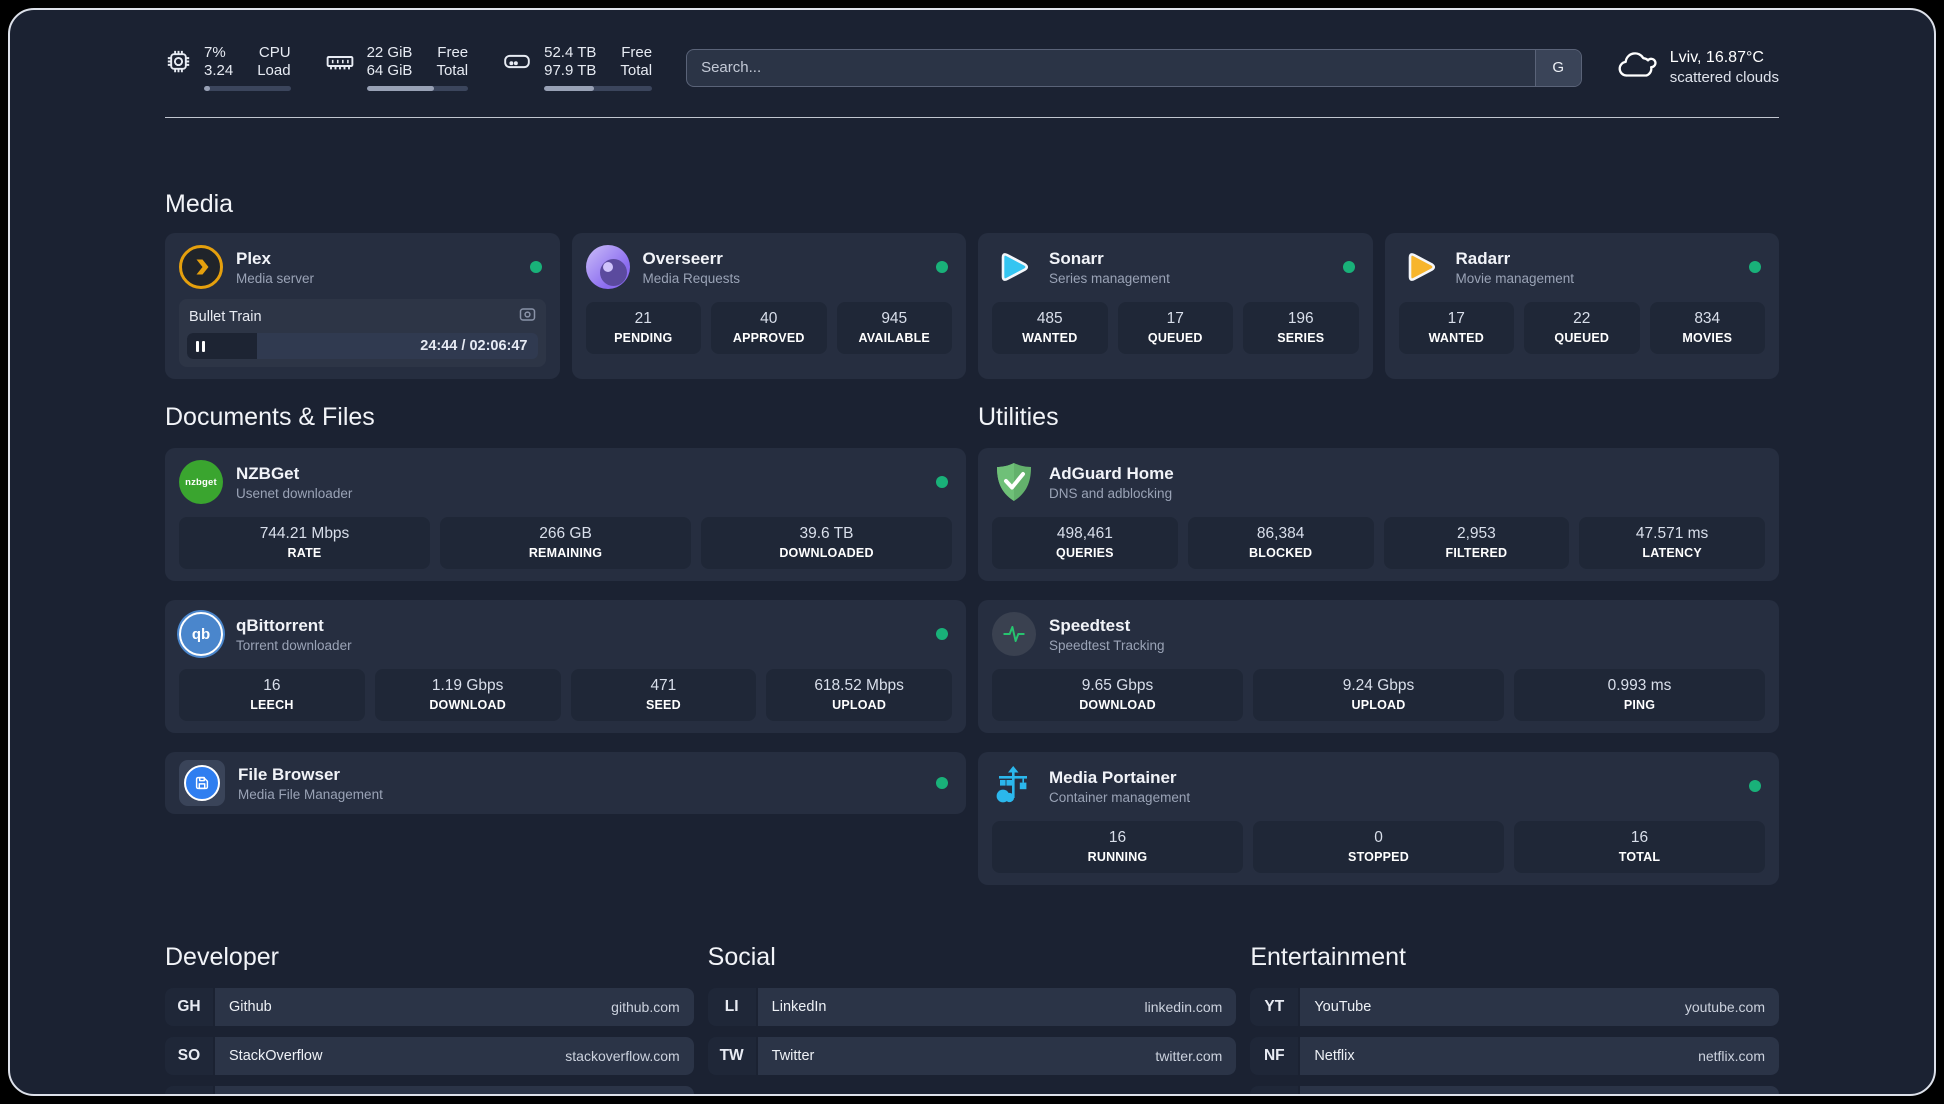  I want to click on bookmark-linkedin: LI LinkedIn linkedin.com, so click(972, 1007).